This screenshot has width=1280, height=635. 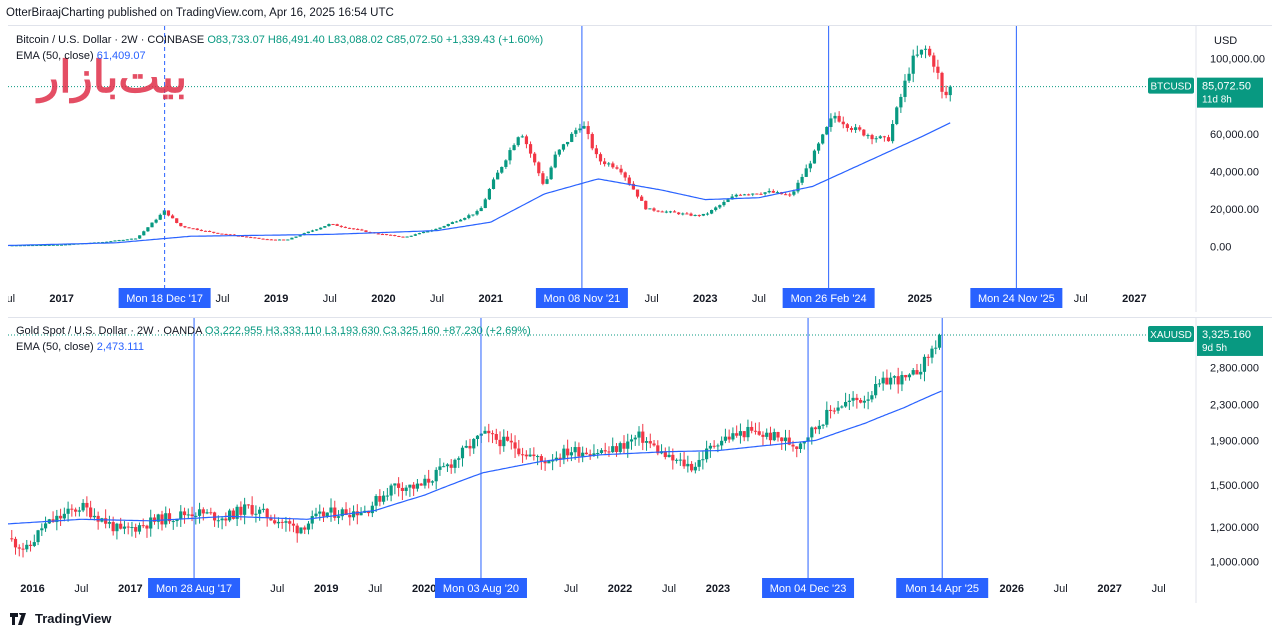 What do you see at coordinates (1214, 348) in the screenshot?
I see `countdown: 9d 5h` at bounding box center [1214, 348].